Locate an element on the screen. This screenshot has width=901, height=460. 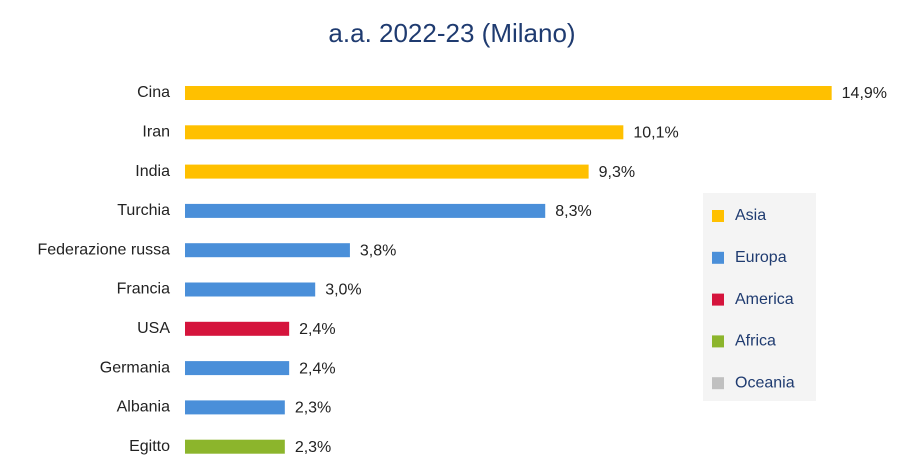
legend-label: Asia is located at coordinates (750, 215).